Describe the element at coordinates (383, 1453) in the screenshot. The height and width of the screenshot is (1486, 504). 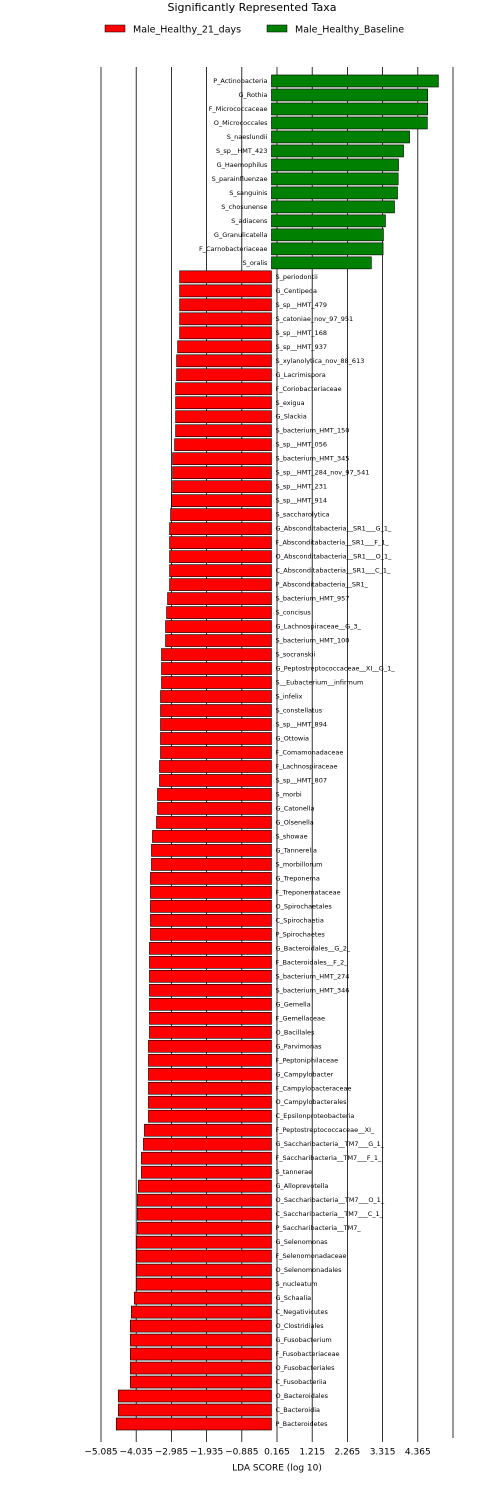
I see `x-tick-label: 3.315` at that location.